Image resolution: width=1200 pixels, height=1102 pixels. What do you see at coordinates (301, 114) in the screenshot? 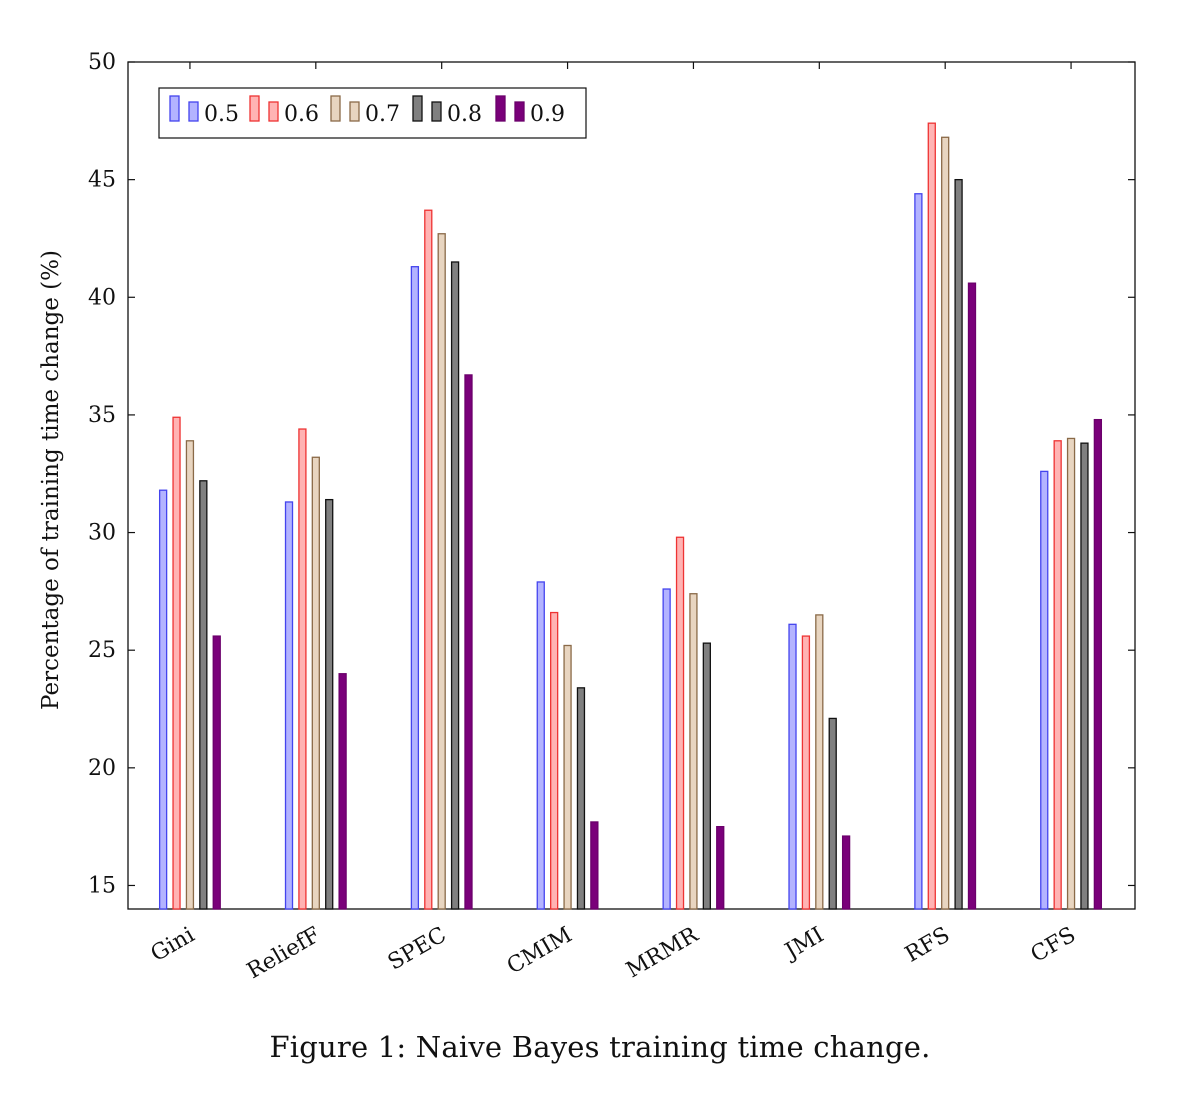
I see `legend-label: 0.6` at bounding box center [301, 114].